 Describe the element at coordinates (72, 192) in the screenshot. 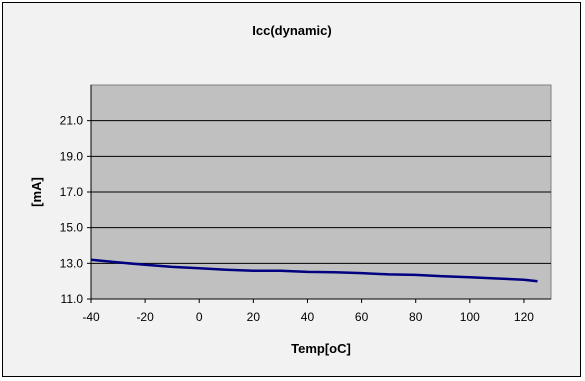

I see `y-tick-label: 17.0` at that location.